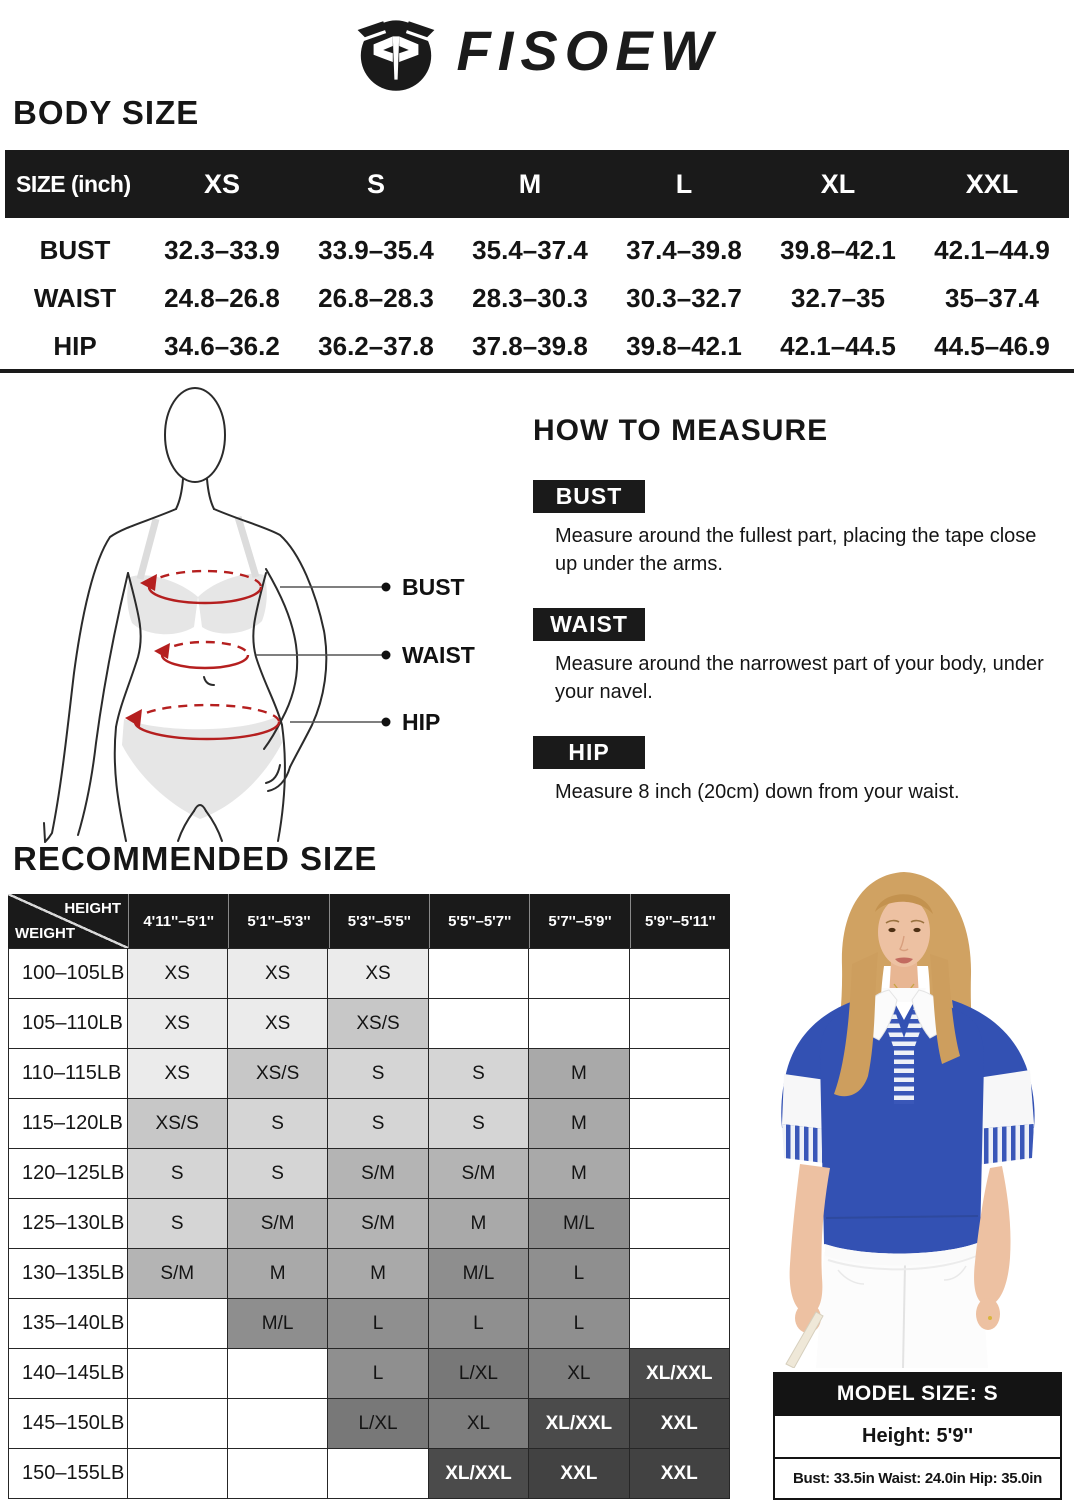  I want to click on height-column-header: 5'1''–5'3'', so click(278, 921).